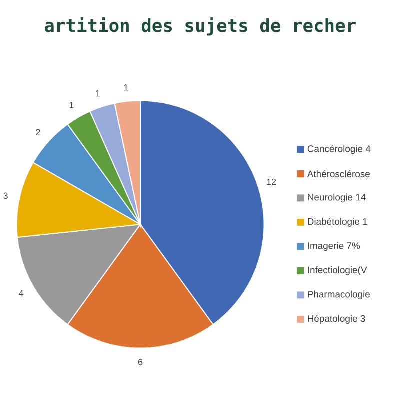  I want to click on data-label: 6, so click(140, 362).